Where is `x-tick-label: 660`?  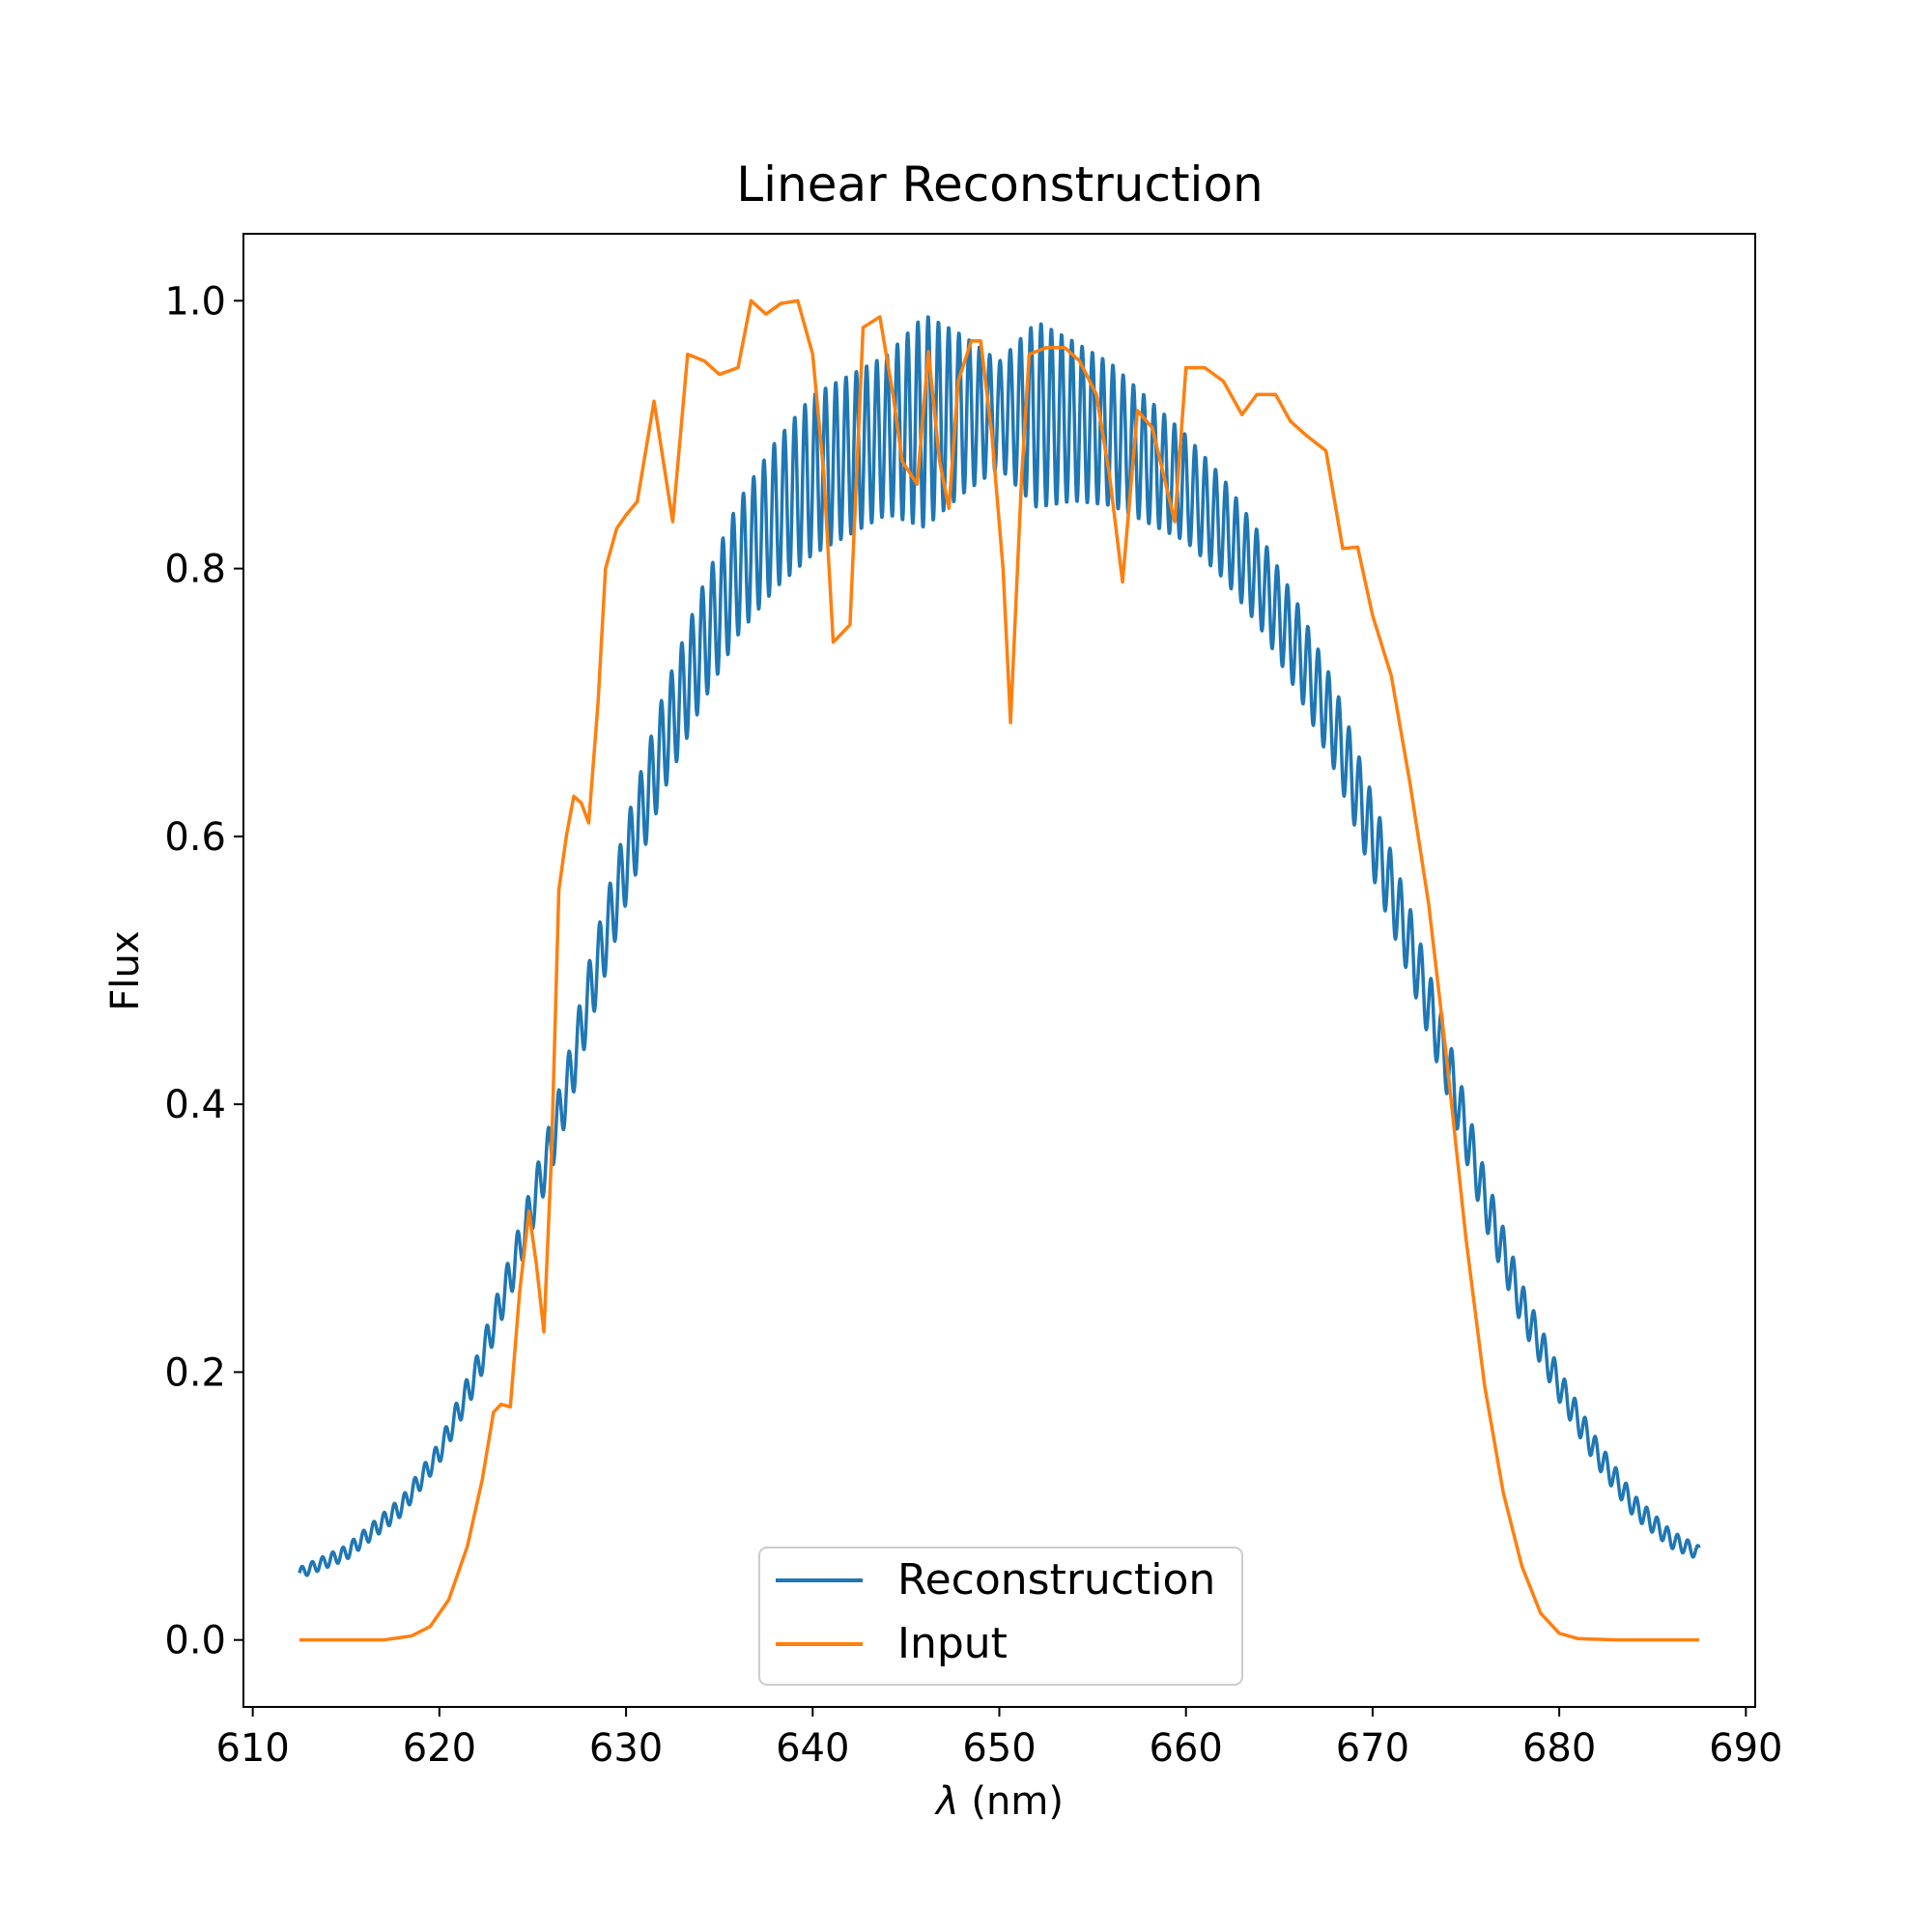
x-tick-label: 660 is located at coordinates (1186, 1748).